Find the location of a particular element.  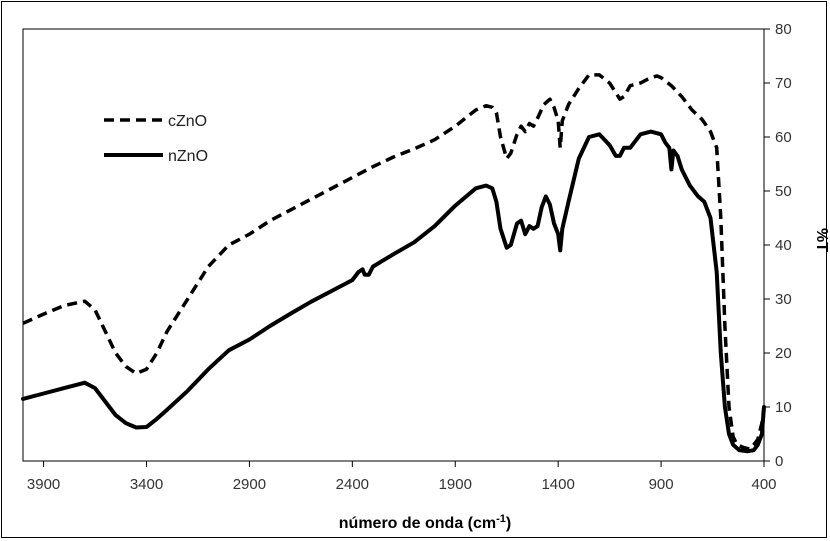

x-axis-title-main: número de onda (cm is located at coordinates (417, 523).